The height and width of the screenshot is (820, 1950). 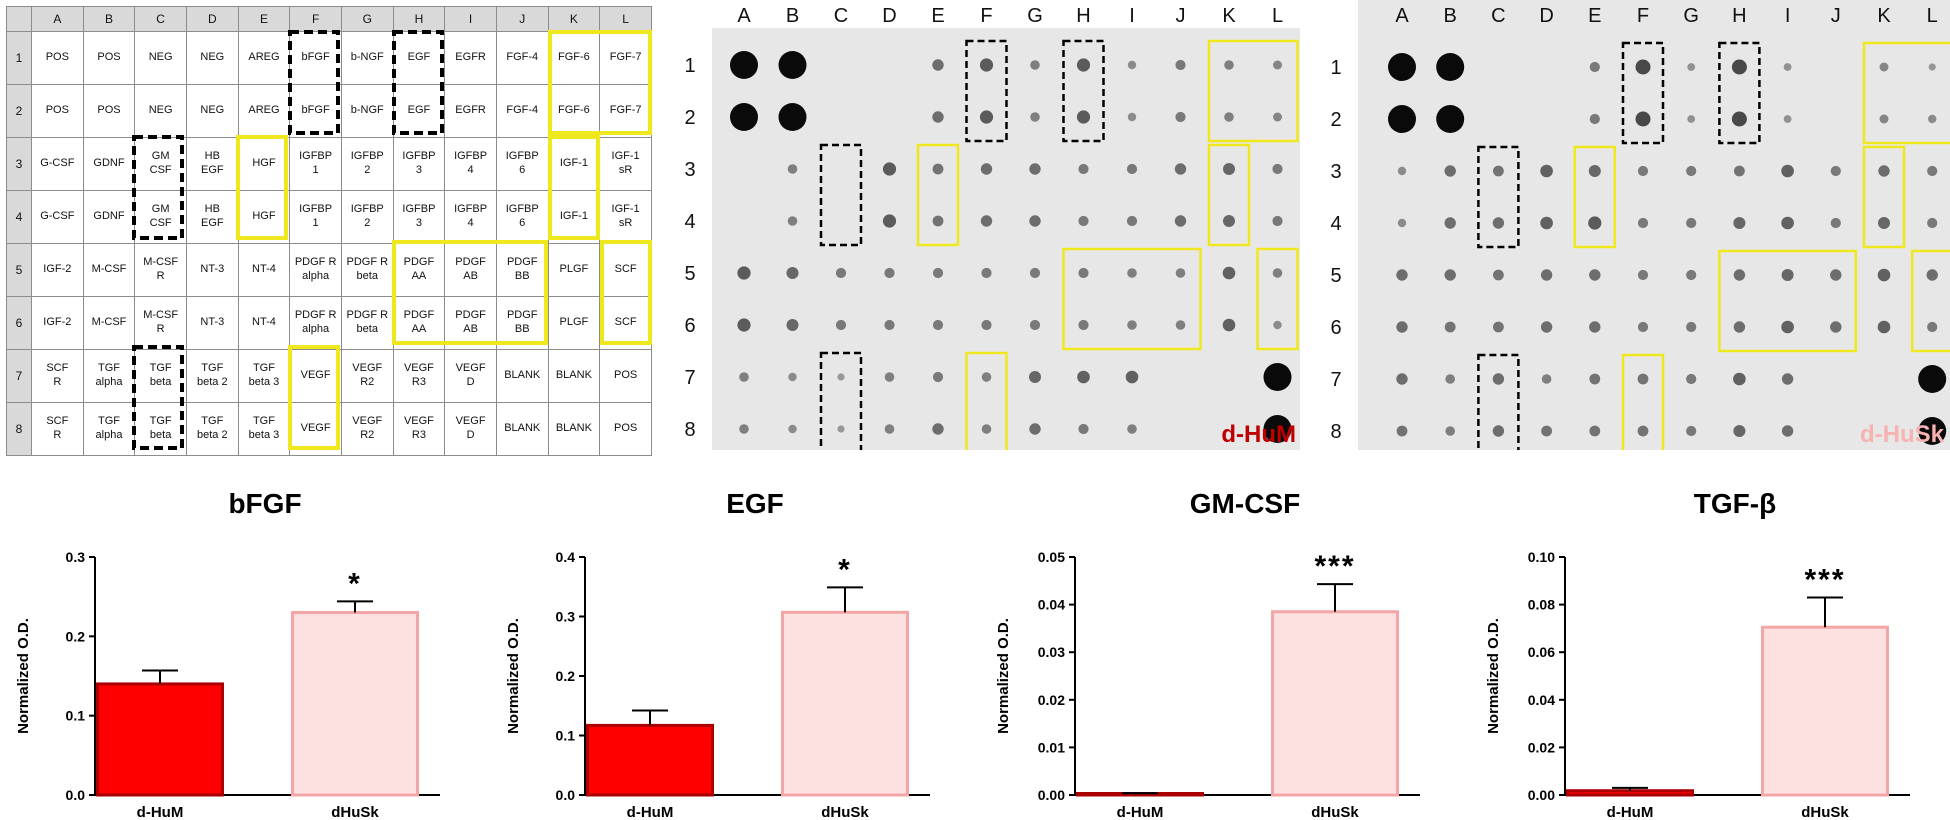 What do you see at coordinates (1788, 301) in the screenshot?
I see `blot-box-pdgf` at bounding box center [1788, 301].